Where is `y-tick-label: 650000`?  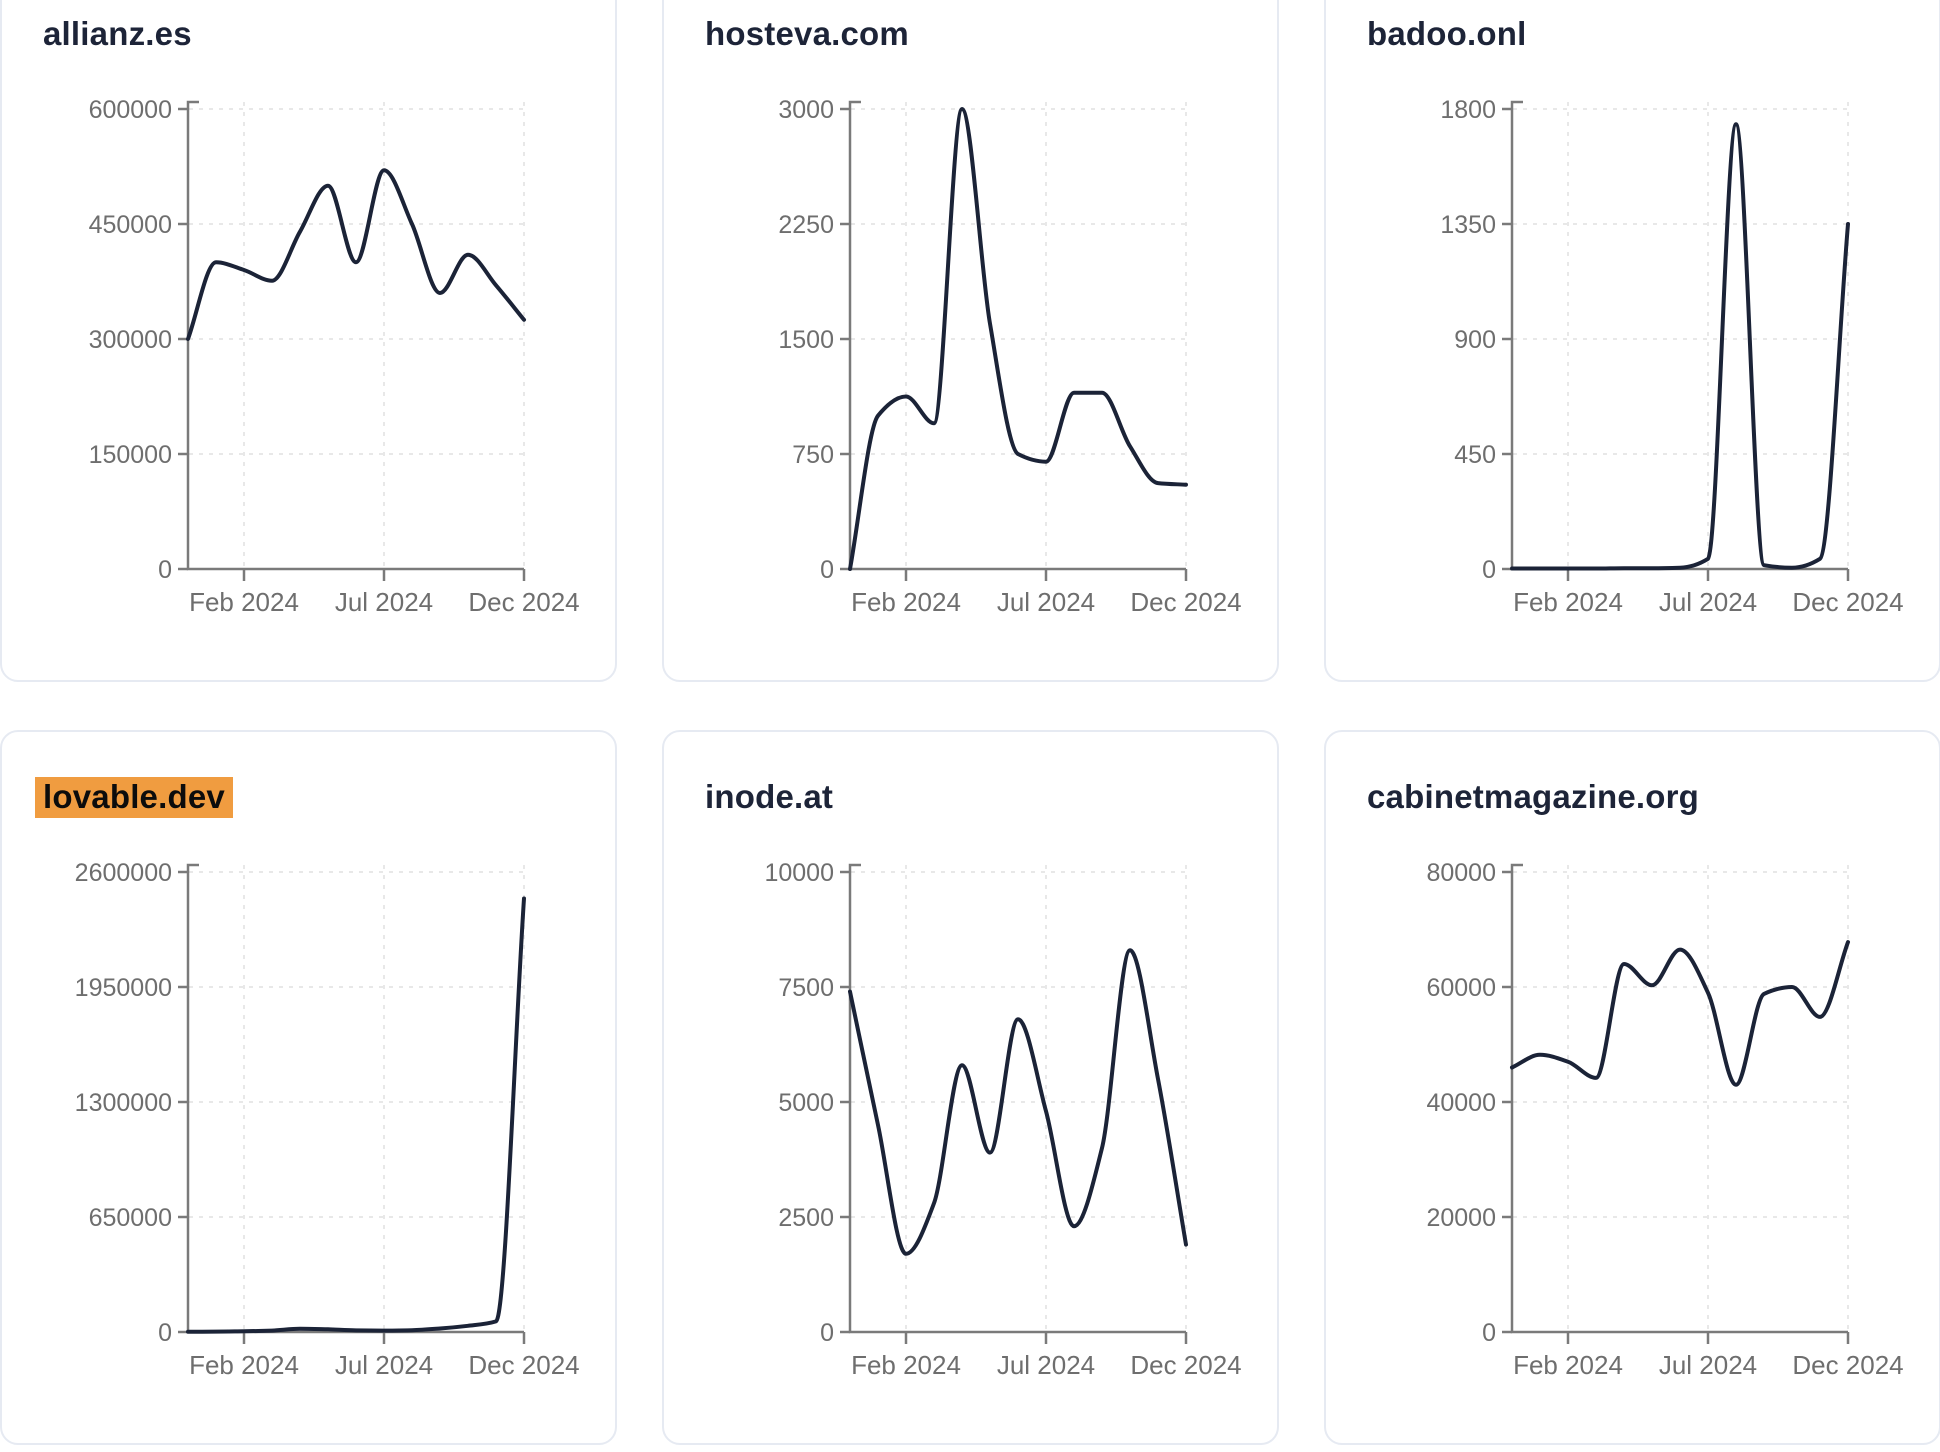
y-tick-label: 650000 is located at coordinates (130, 1218).